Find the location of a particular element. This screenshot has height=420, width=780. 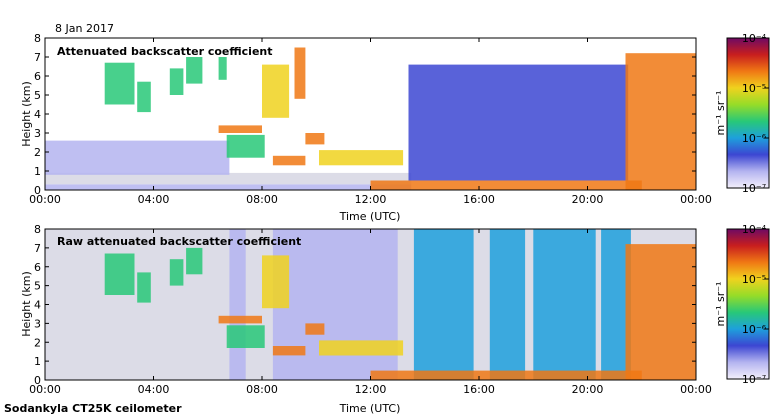

footer-instrument: Sodankyla CT25K ceilometer is located at coordinates (93, 408).